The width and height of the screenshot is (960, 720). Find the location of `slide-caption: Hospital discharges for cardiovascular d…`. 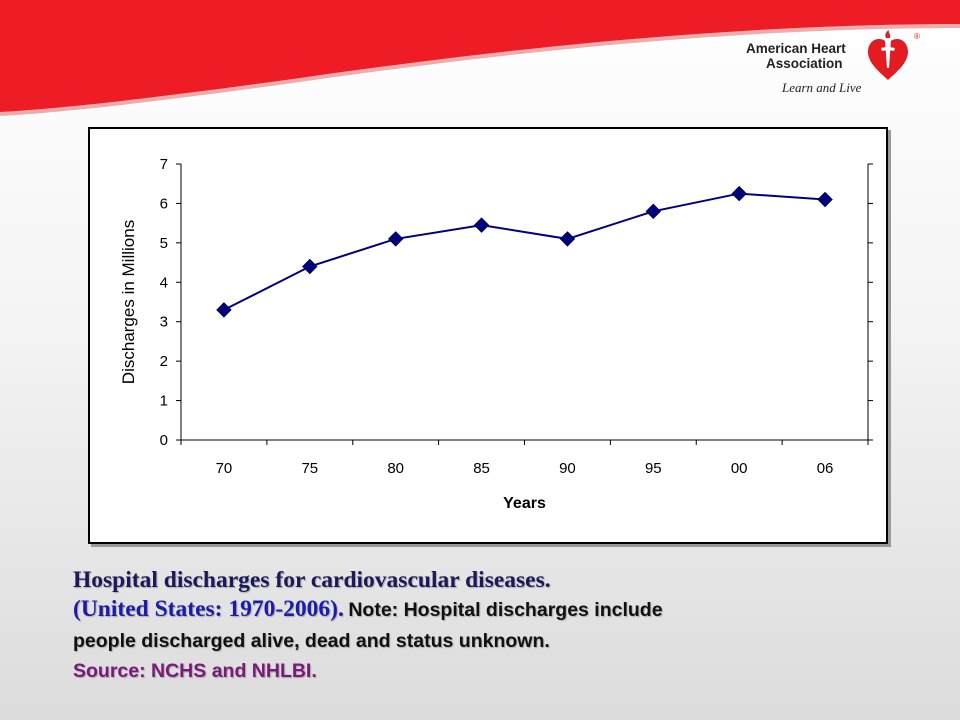

slide-caption: Hospital discharges for cardiovascular d… is located at coordinates (493, 626).